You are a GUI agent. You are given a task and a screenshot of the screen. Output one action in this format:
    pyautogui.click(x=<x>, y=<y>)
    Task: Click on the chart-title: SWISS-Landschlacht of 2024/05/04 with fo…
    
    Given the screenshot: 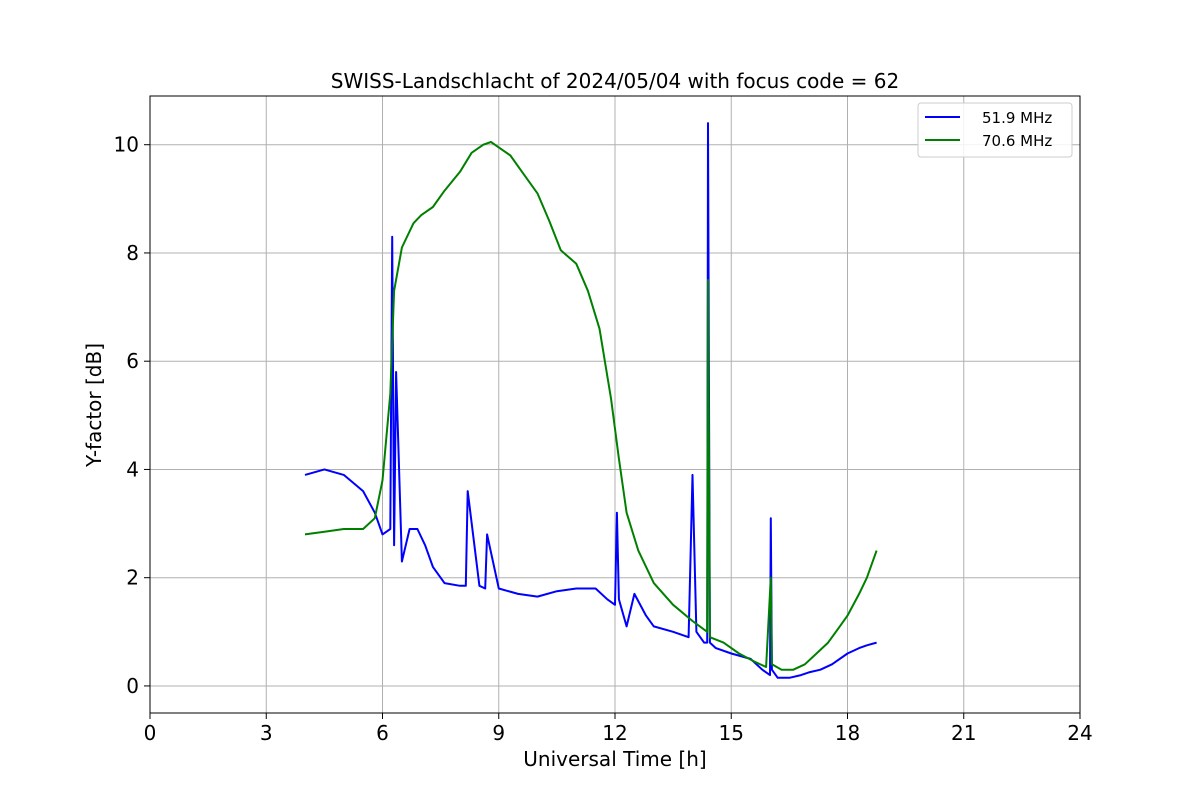 What is the action you would take?
    pyautogui.click(x=615, y=81)
    